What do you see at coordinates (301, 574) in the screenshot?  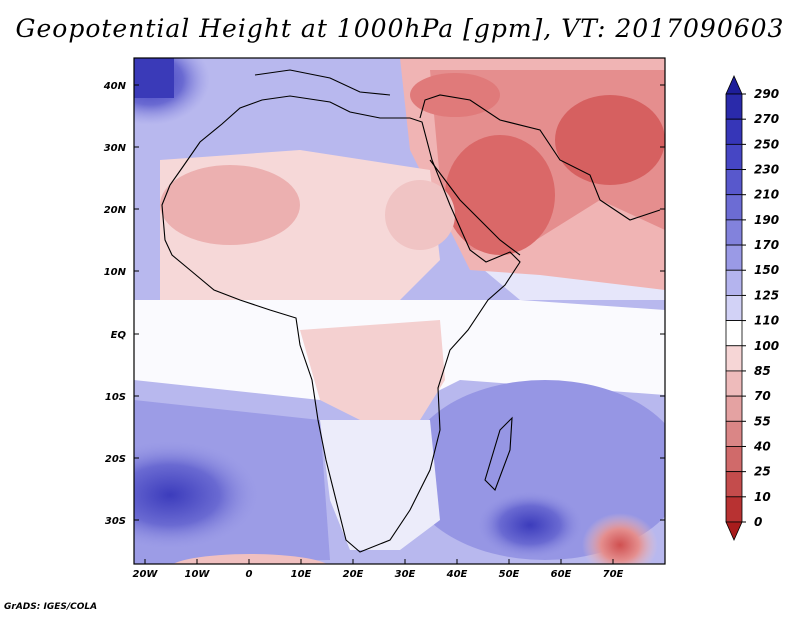 I see `lon-label: 10E` at bounding box center [301, 574].